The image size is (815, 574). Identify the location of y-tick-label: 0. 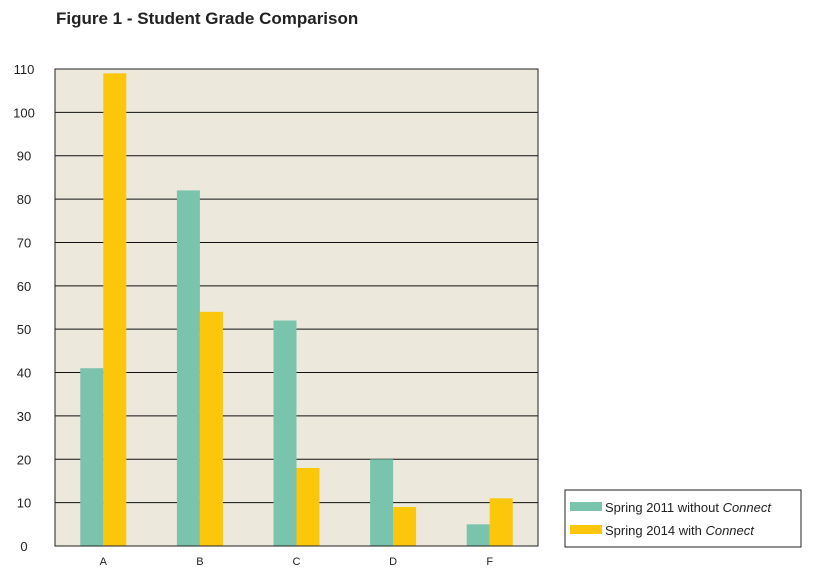
(23, 546).